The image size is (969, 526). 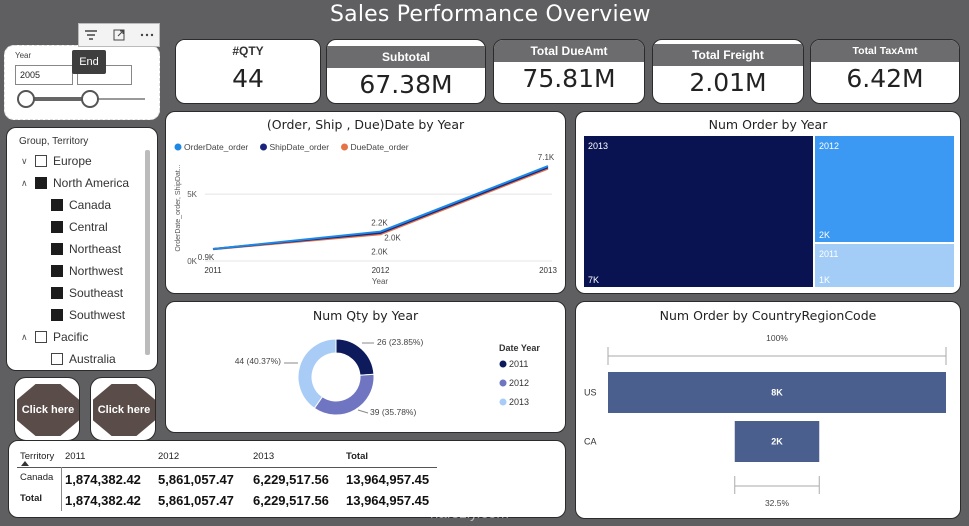 What do you see at coordinates (26, 99) in the screenshot?
I see `slider-handle-start` at bounding box center [26, 99].